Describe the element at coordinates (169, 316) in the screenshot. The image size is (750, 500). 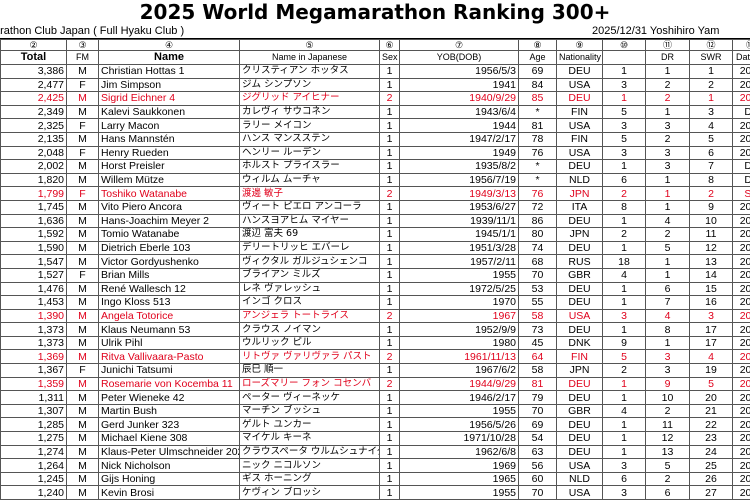
I see `cell-name: Angela Totorice` at that location.